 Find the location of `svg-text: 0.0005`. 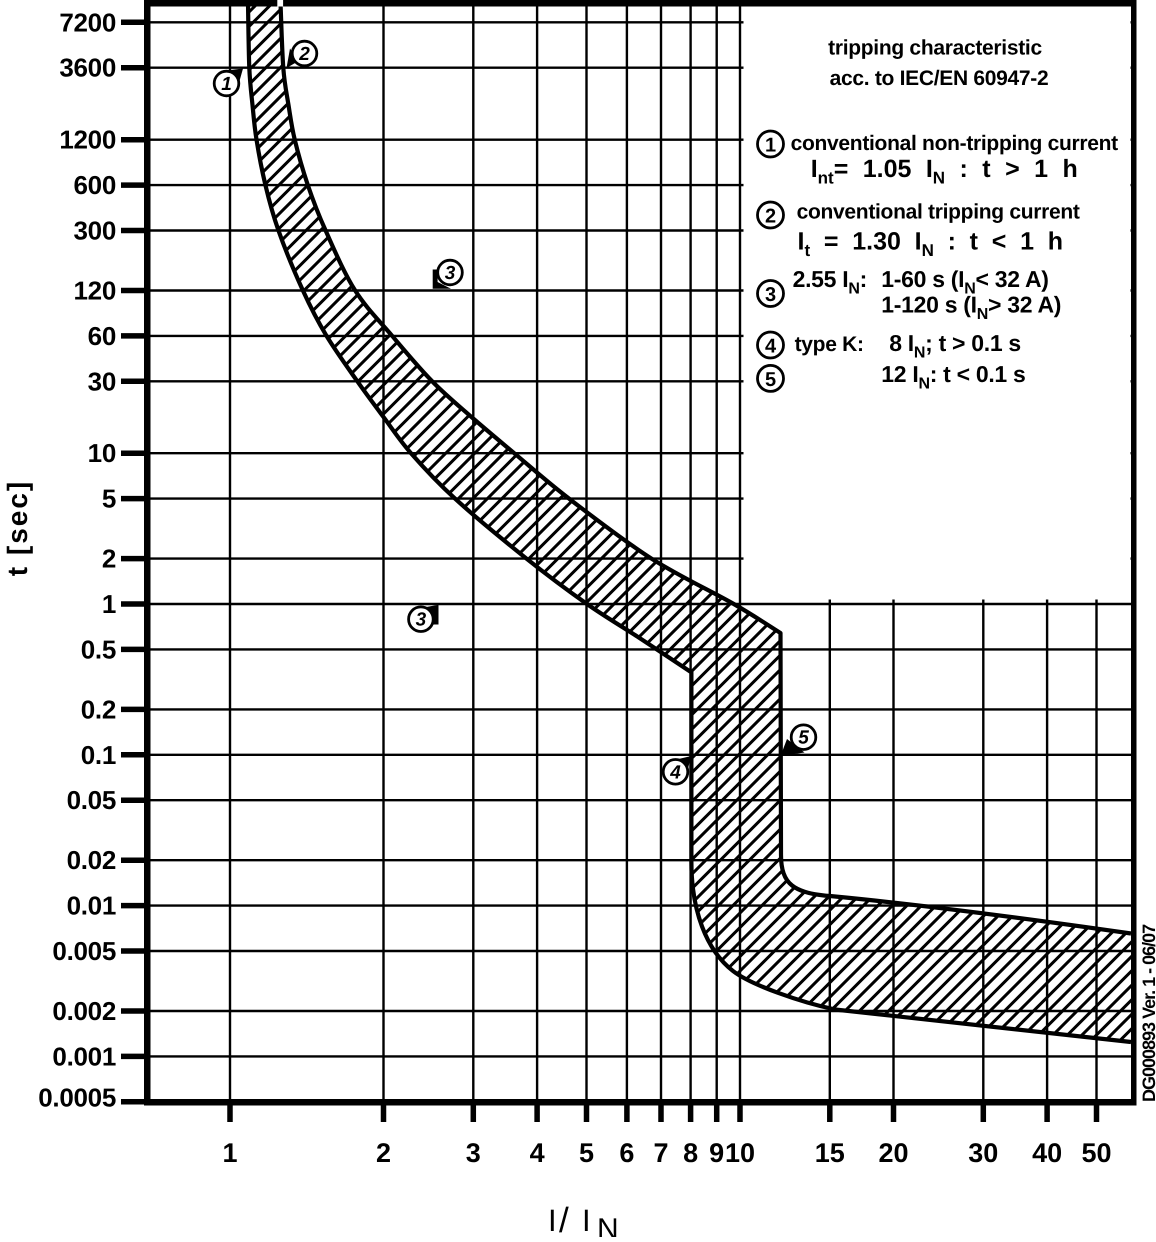

svg-text: 0.0005 is located at coordinates (77, 1097).